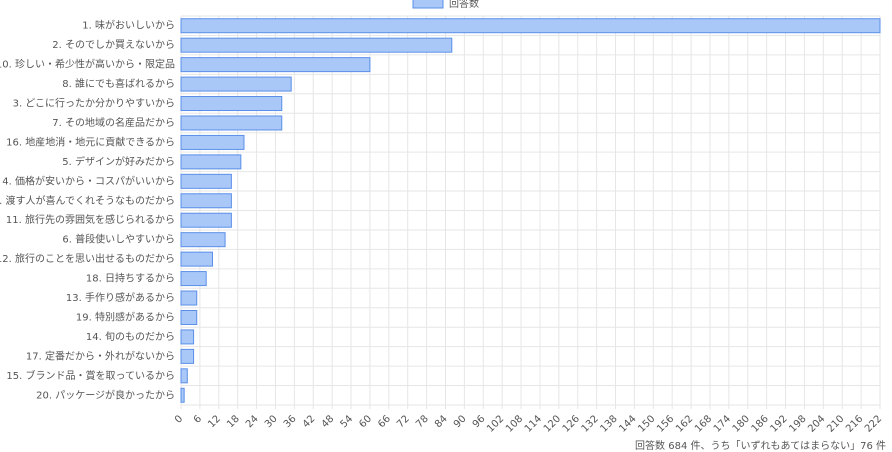 The width and height of the screenshot is (892, 452). I want to click on legend-label: 回答数, so click(464, 5).